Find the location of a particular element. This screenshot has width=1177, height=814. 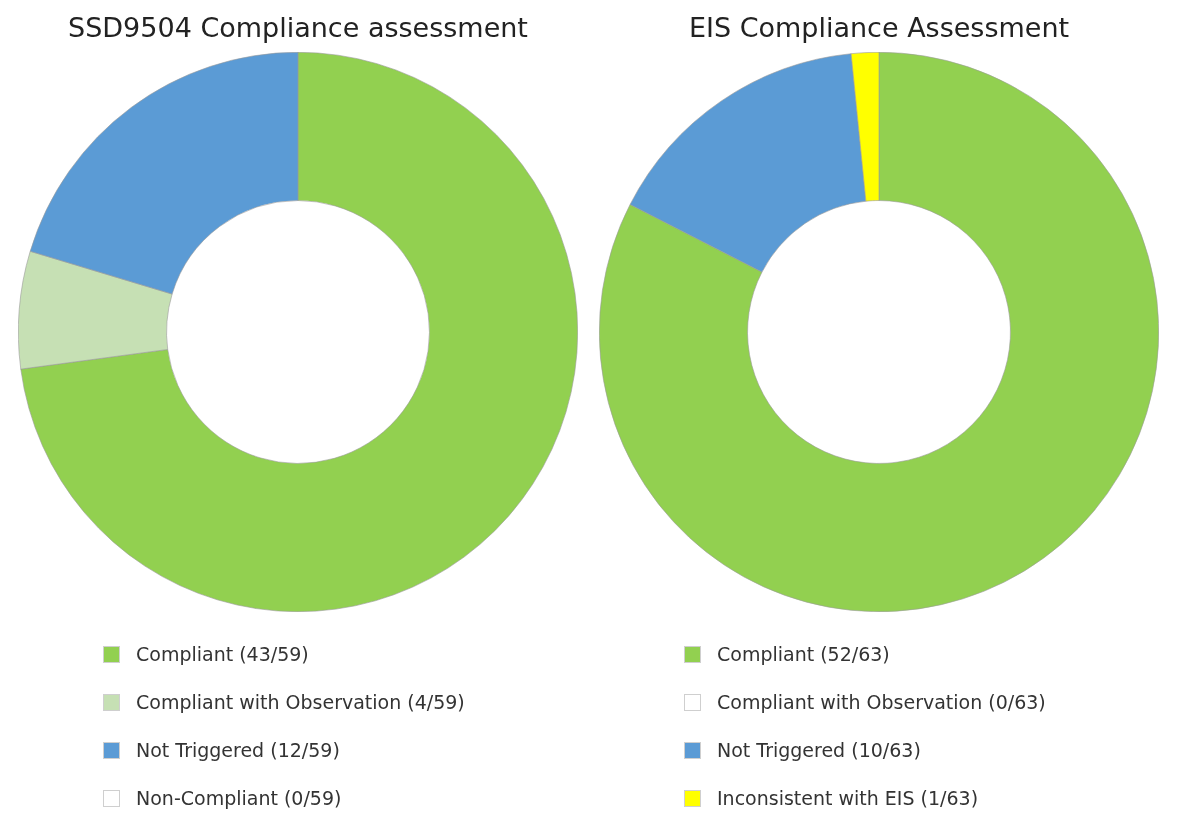

legend-label: Inconsistent with EIS (1/63) is located at coordinates (848, 798).